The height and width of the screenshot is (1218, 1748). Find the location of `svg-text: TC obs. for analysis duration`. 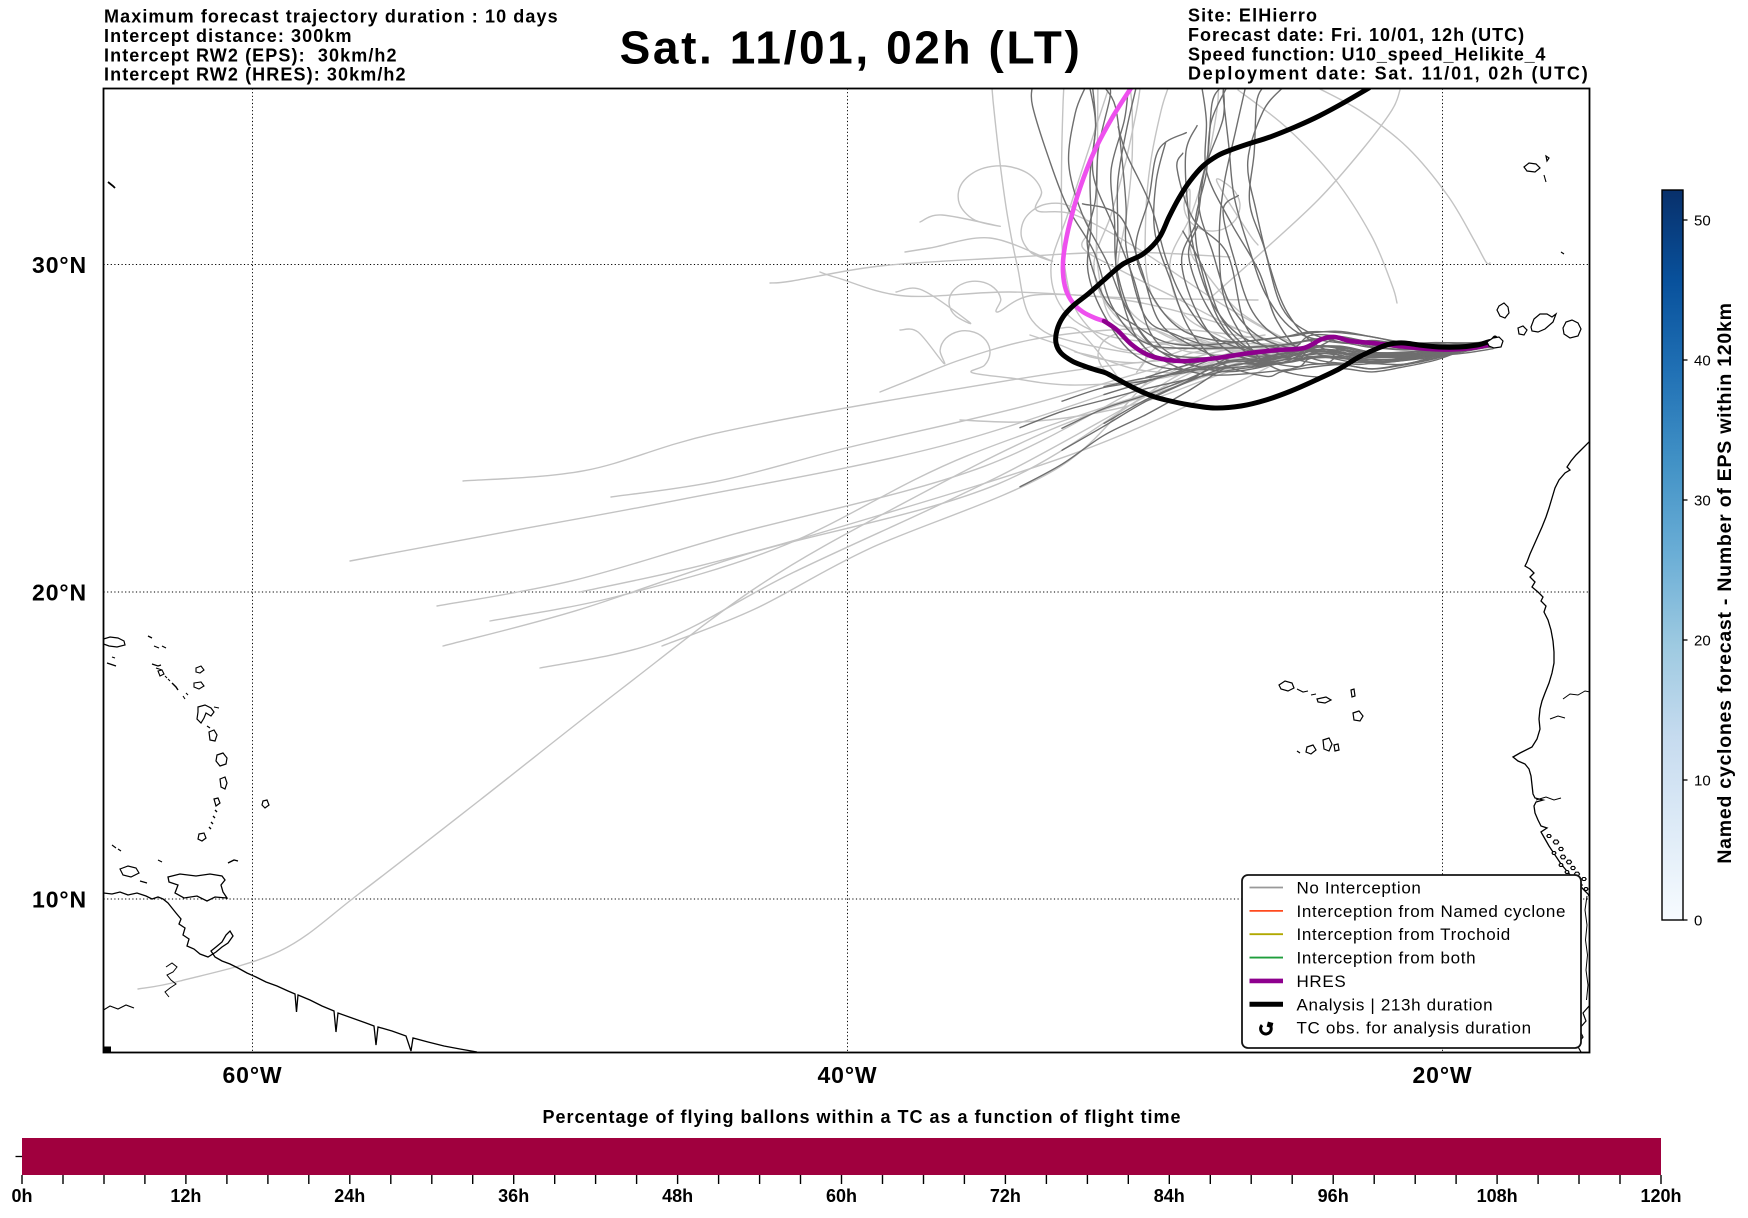

svg-text: TC obs. for analysis duration is located at coordinates (1414, 1028).